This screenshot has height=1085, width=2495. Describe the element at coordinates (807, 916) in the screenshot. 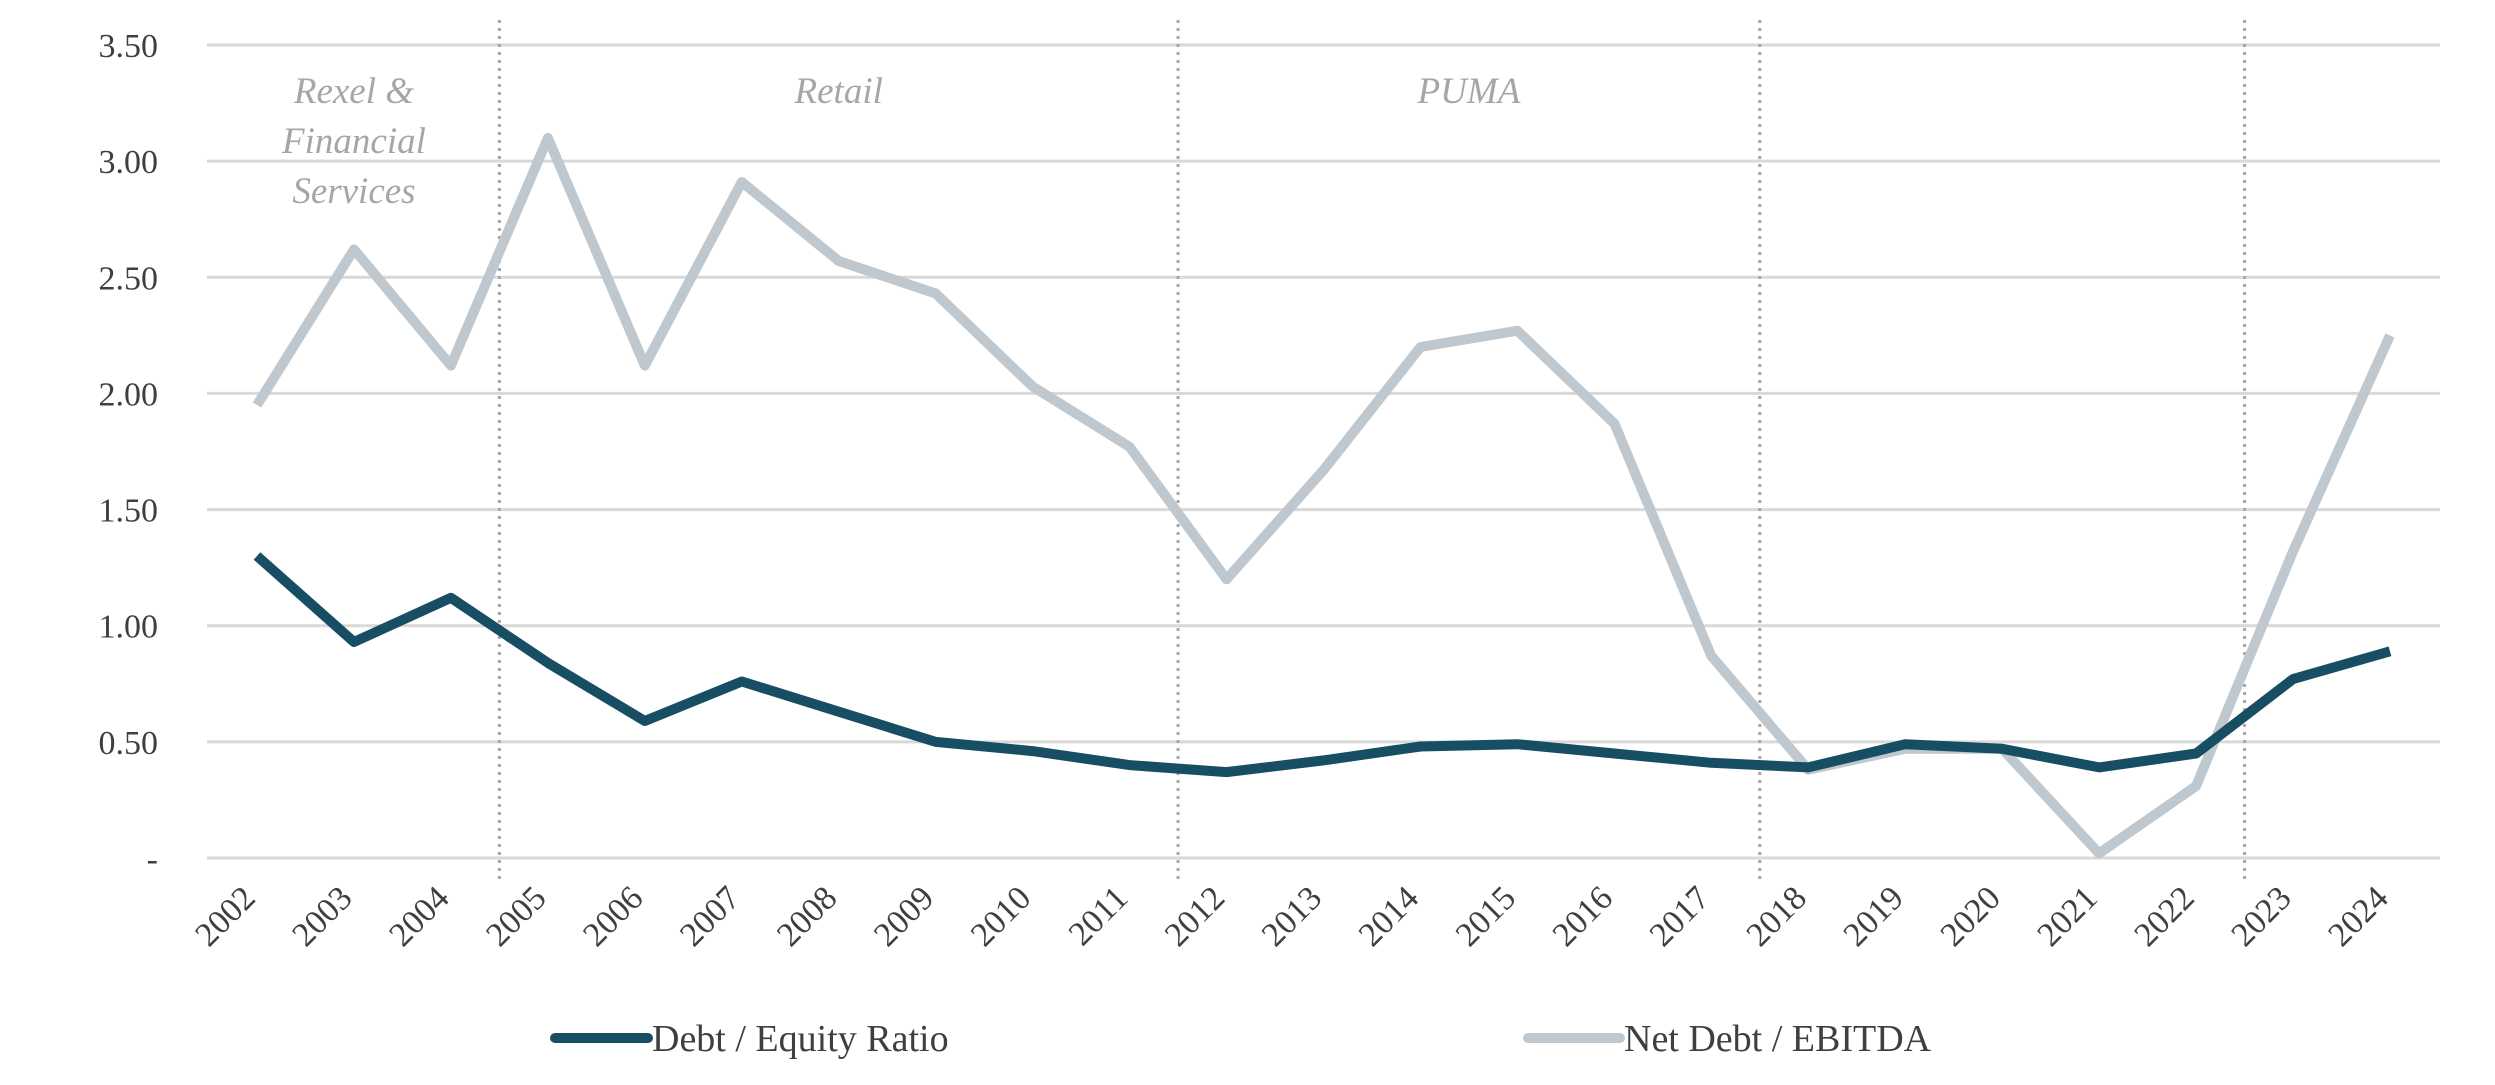

I see `x-tick-label: 2008` at that location.